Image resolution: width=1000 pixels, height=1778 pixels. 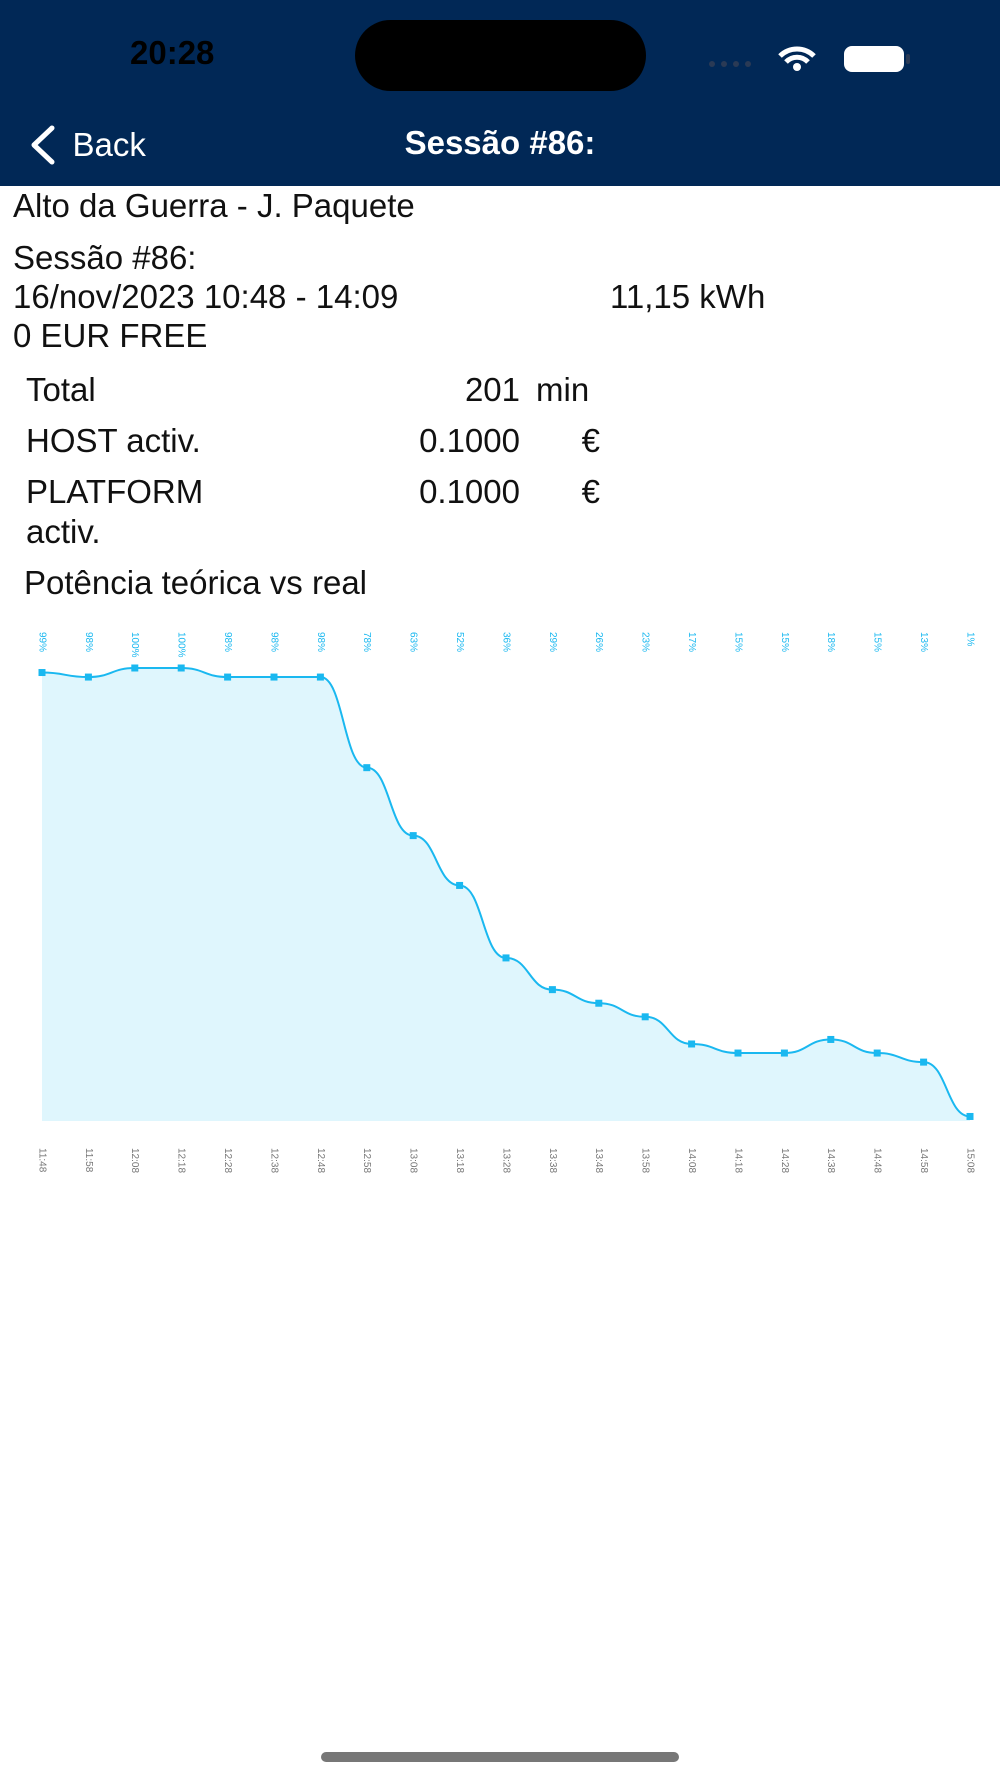 What do you see at coordinates (737, 1160) in the screenshot?
I see `x-tick-label: 14:18` at bounding box center [737, 1160].